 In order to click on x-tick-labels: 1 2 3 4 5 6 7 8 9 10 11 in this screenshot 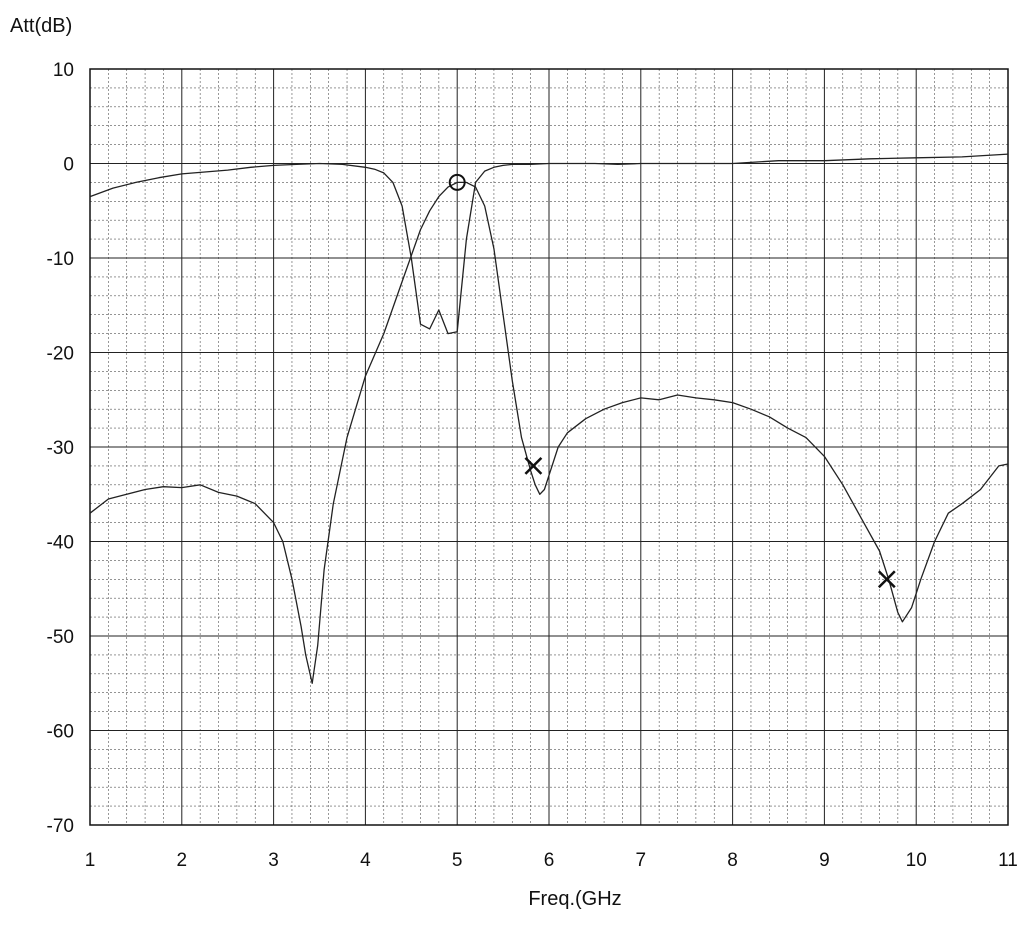, I will do `click(551, 860)`.